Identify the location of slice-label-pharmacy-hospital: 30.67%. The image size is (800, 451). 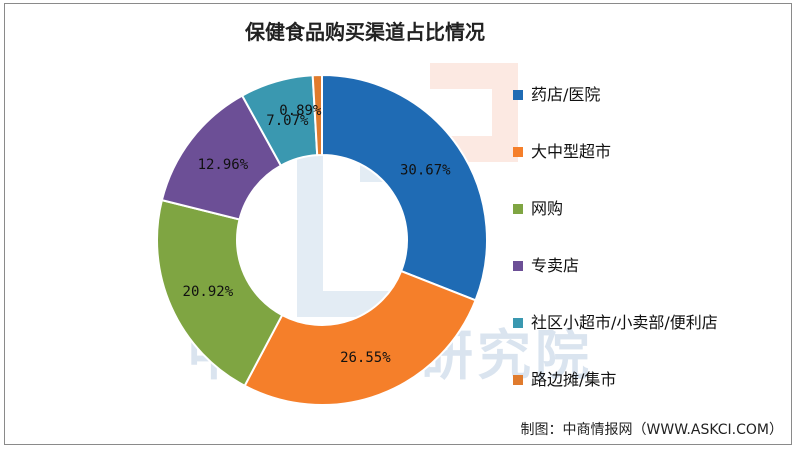
(425, 171).